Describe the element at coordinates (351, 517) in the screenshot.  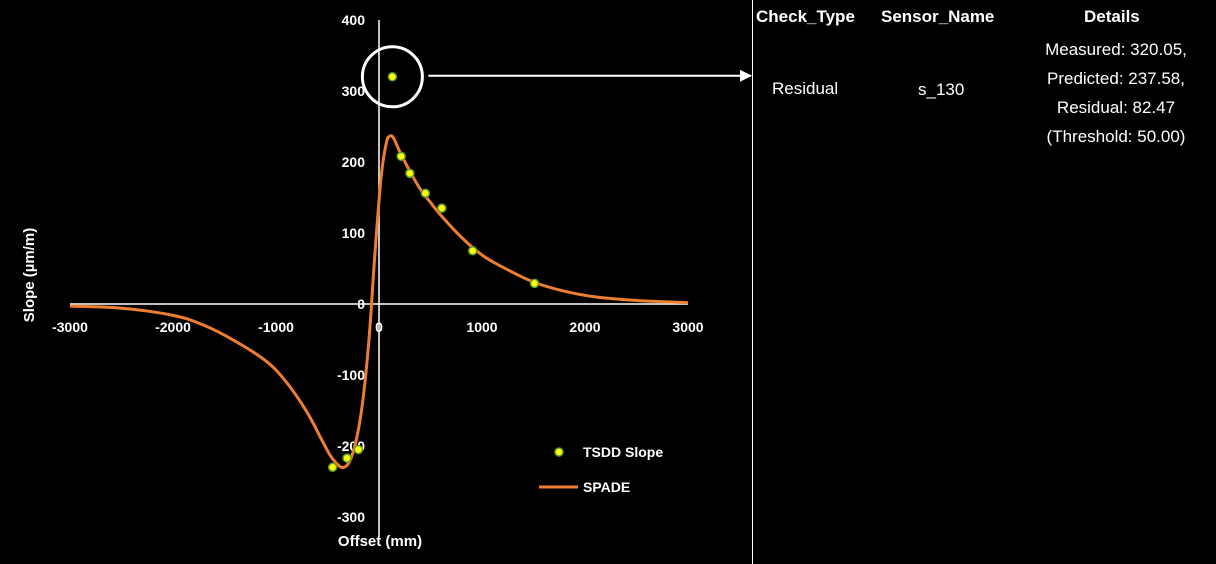
I see `y-tick-label: -300` at that location.